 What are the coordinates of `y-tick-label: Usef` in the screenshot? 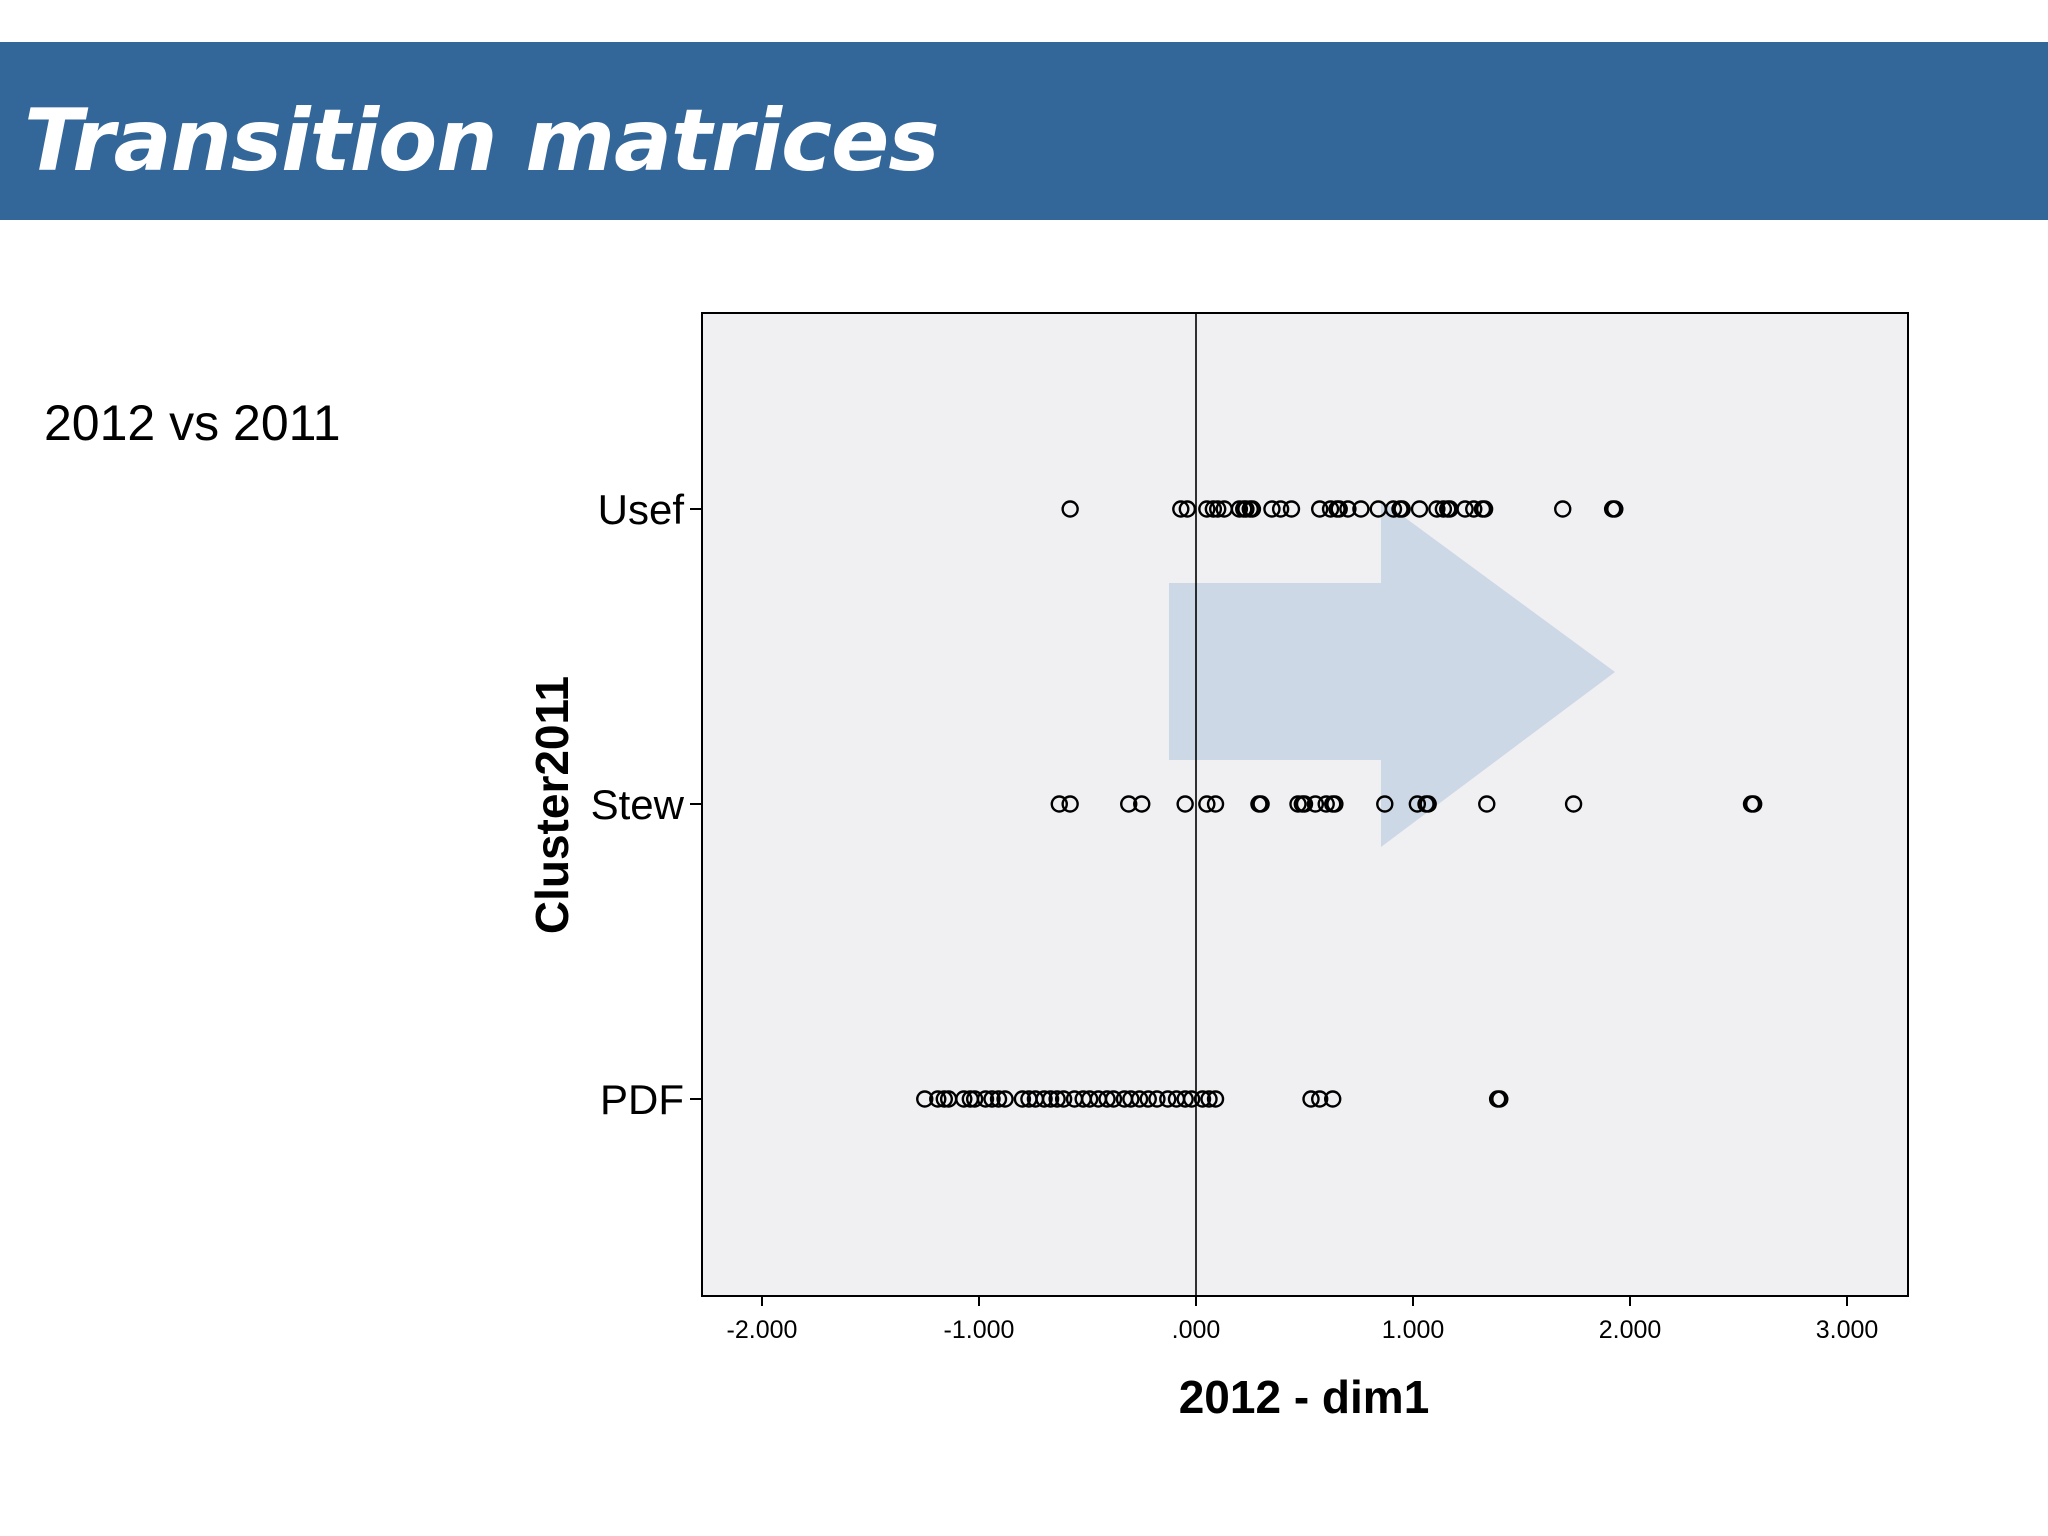 It's located at (641, 509).